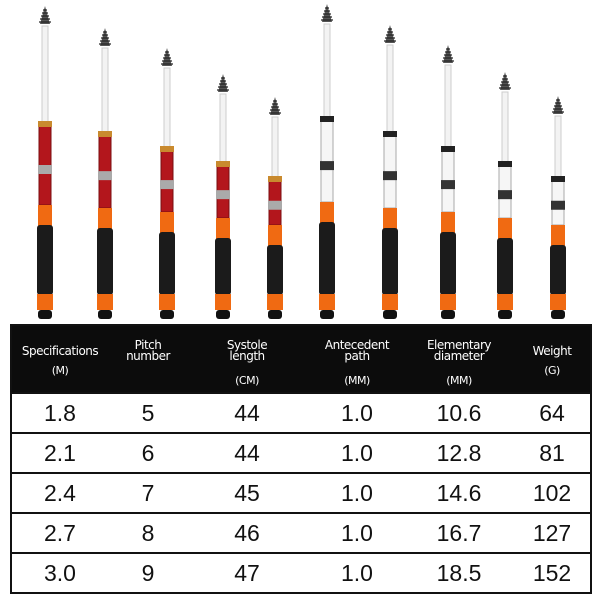  Describe the element at coordinates (552, 413) in the screenshot. I see `table-cell: 64` at that location.